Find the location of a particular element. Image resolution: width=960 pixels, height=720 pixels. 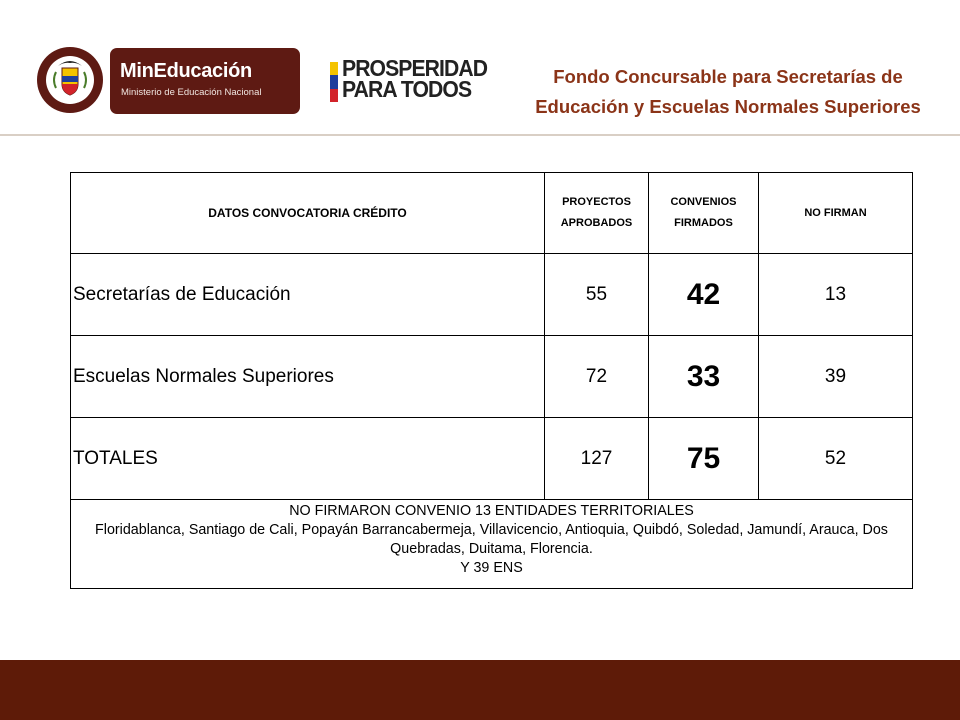

mineducacion-subtitle: Ministerio de Educación Nacional is located at coordinates (191, 92).